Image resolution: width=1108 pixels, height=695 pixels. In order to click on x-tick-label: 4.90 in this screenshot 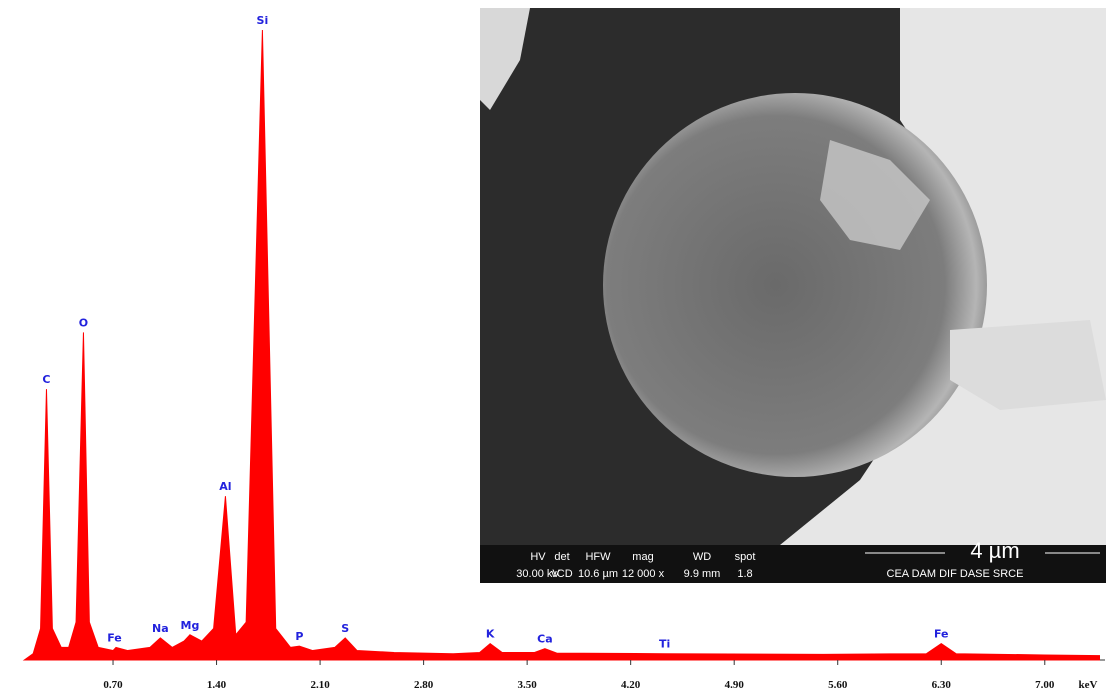, I will do `click(735, 685)`.